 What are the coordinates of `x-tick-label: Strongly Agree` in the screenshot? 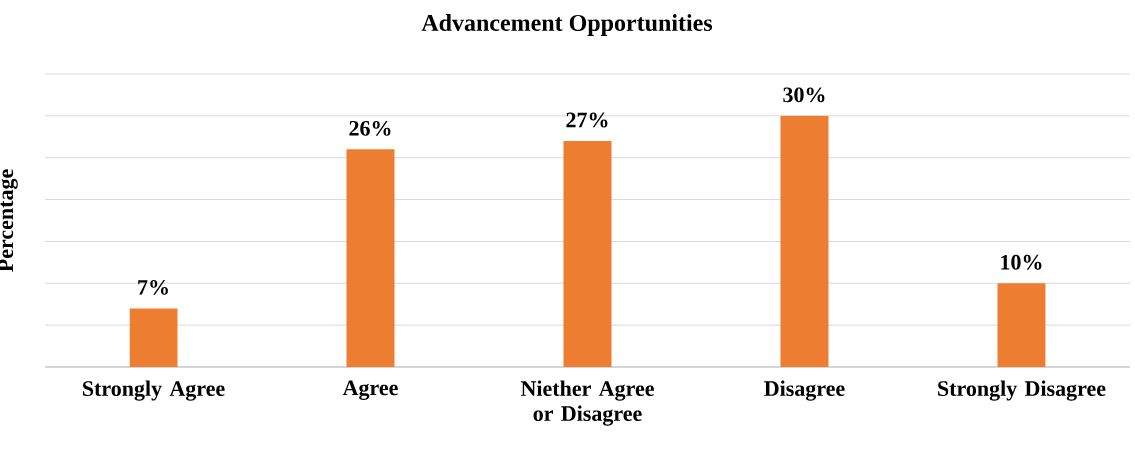 It's located at (153, 390).